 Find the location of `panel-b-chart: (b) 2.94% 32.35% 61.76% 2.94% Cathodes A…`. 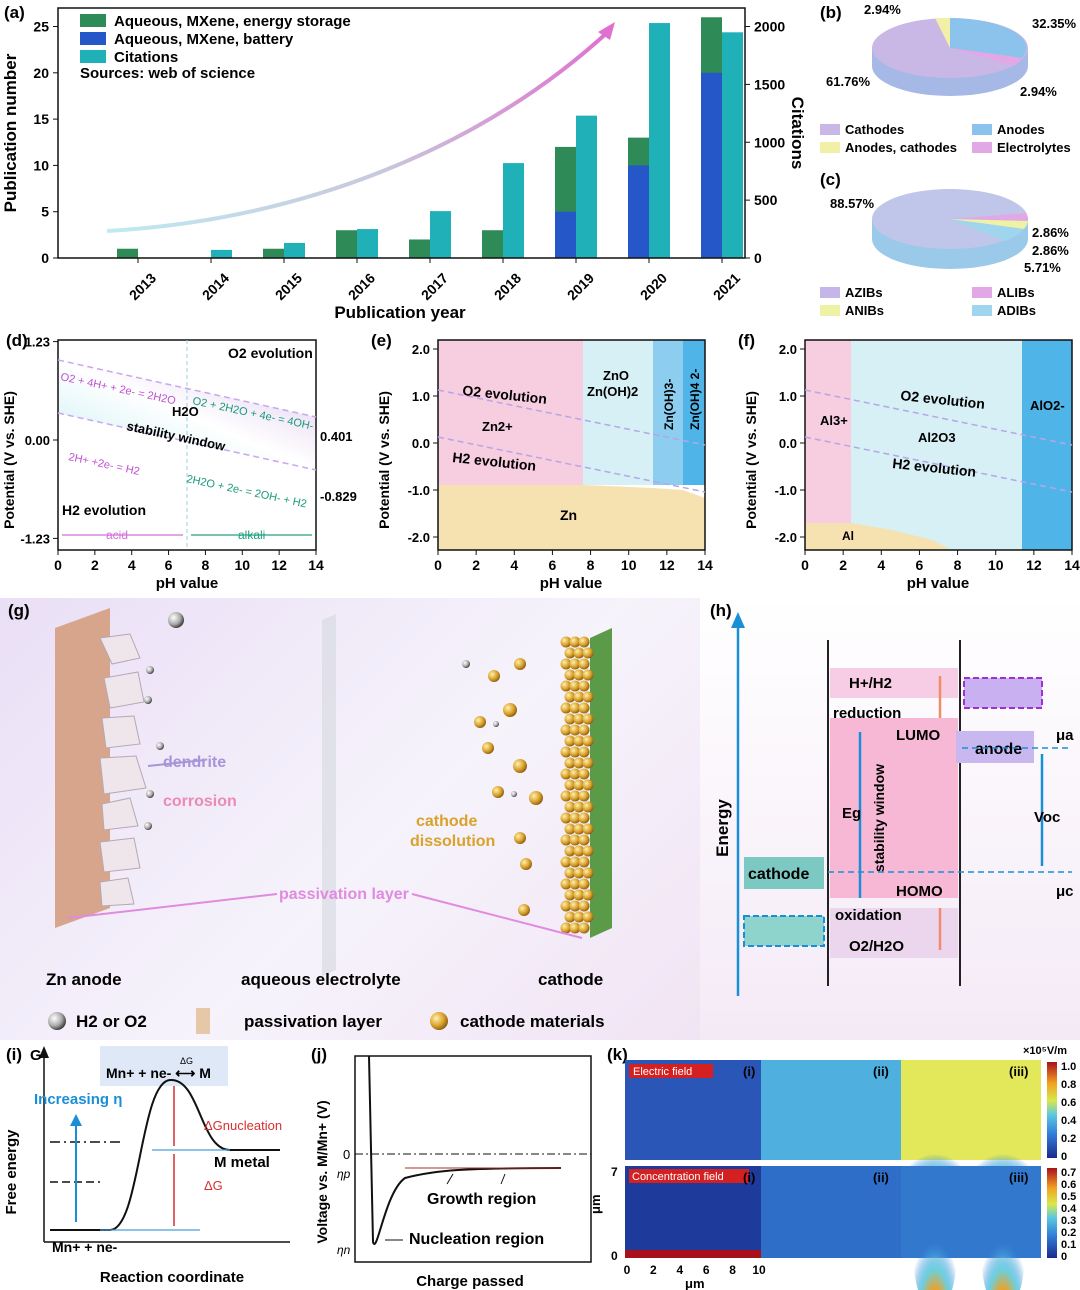

panel-b-chart: (b) 2.94% 32.35% 61.76% 2.94% Cathodes A… is located at coordinates (948, 78).